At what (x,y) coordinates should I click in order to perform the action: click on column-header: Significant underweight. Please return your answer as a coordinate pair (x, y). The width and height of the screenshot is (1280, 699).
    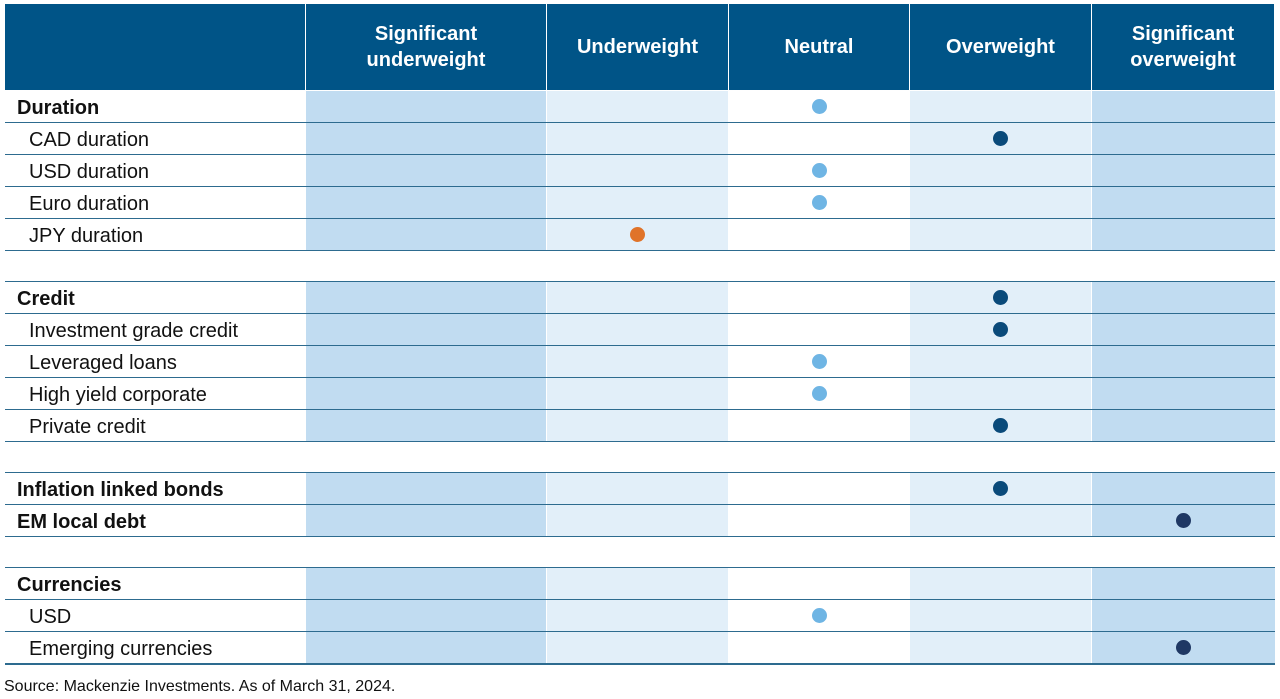
    Looking at the image, I should click on (426, 47).